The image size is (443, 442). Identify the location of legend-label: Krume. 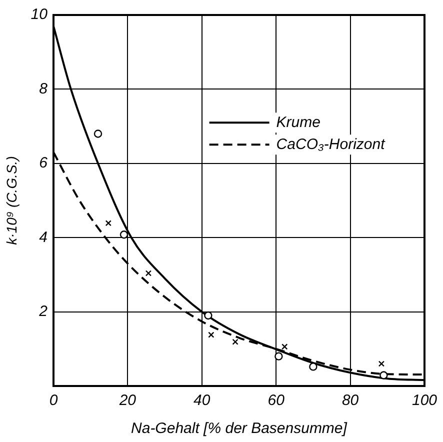
(298, 122).